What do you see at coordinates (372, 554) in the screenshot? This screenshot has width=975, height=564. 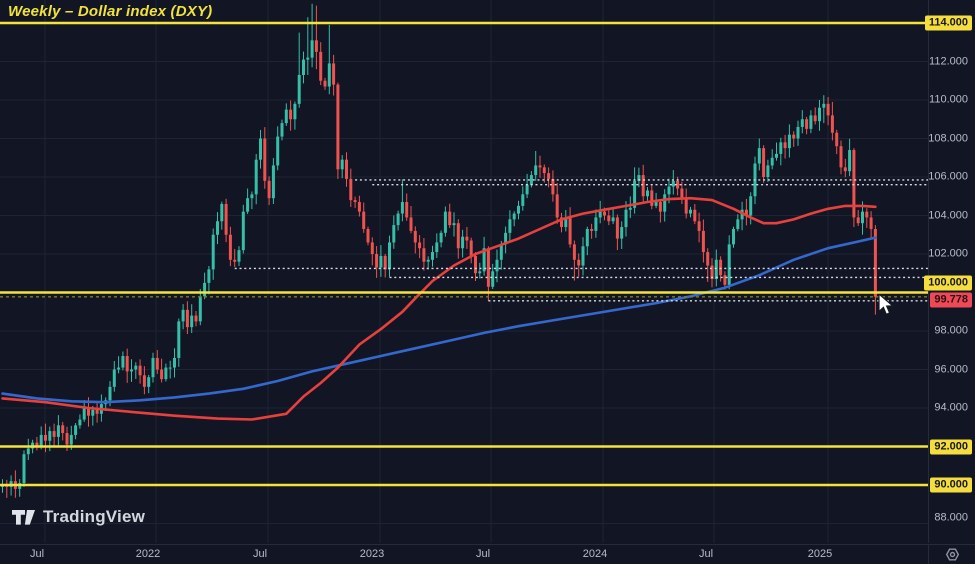 I see `time-axis-label: 2023` at bounding box center [372, 554].